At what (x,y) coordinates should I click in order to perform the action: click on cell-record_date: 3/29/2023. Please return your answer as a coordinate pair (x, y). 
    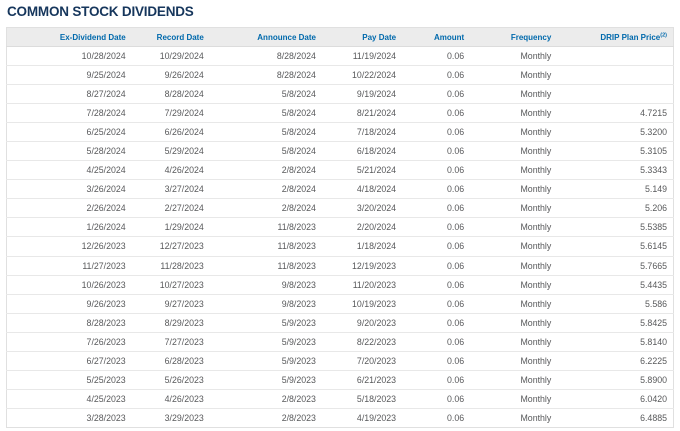
    Looking at the image, I should click on (170, 417).